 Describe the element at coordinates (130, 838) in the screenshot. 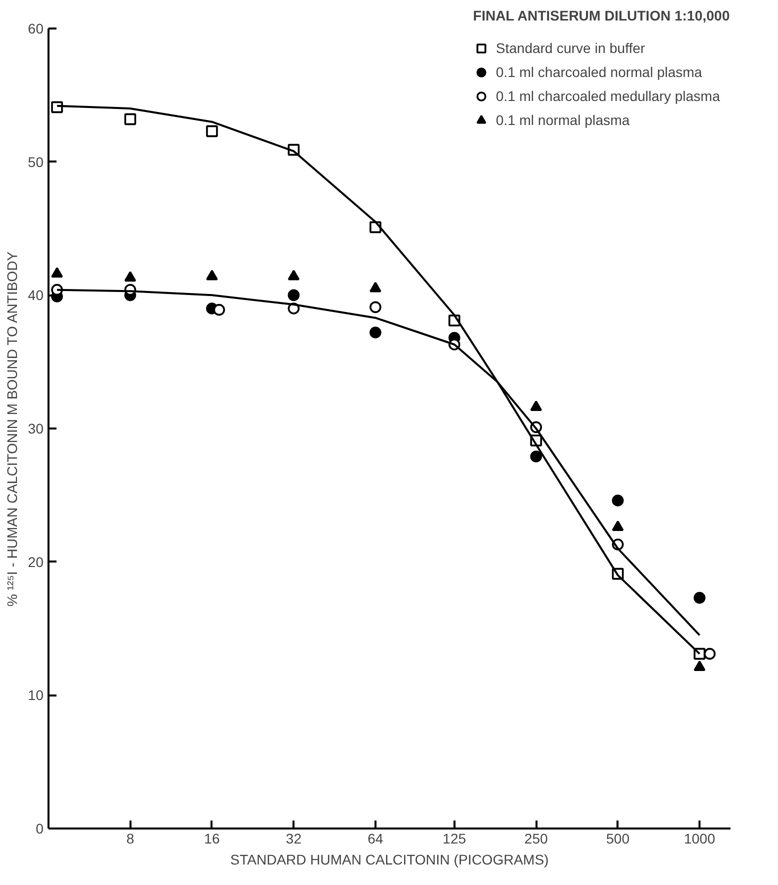

I see `x-tick-label: 8` at that location.